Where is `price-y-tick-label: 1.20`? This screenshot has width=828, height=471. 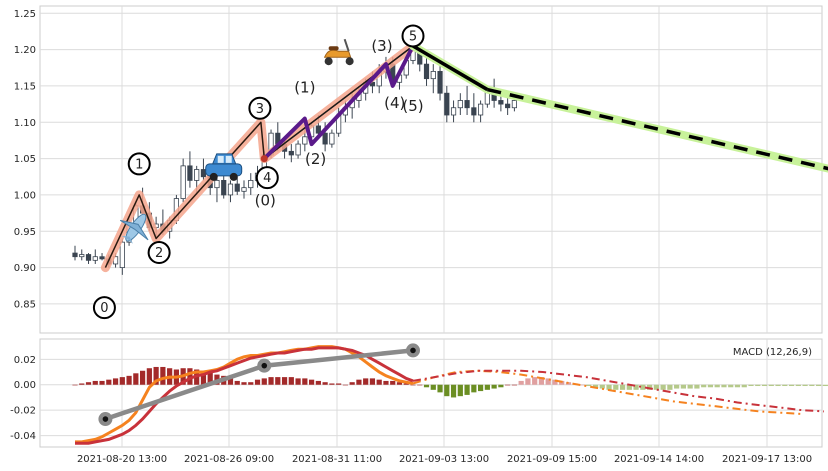 price-y-tick-label: 1.20 is located at coordinates (25, 50).